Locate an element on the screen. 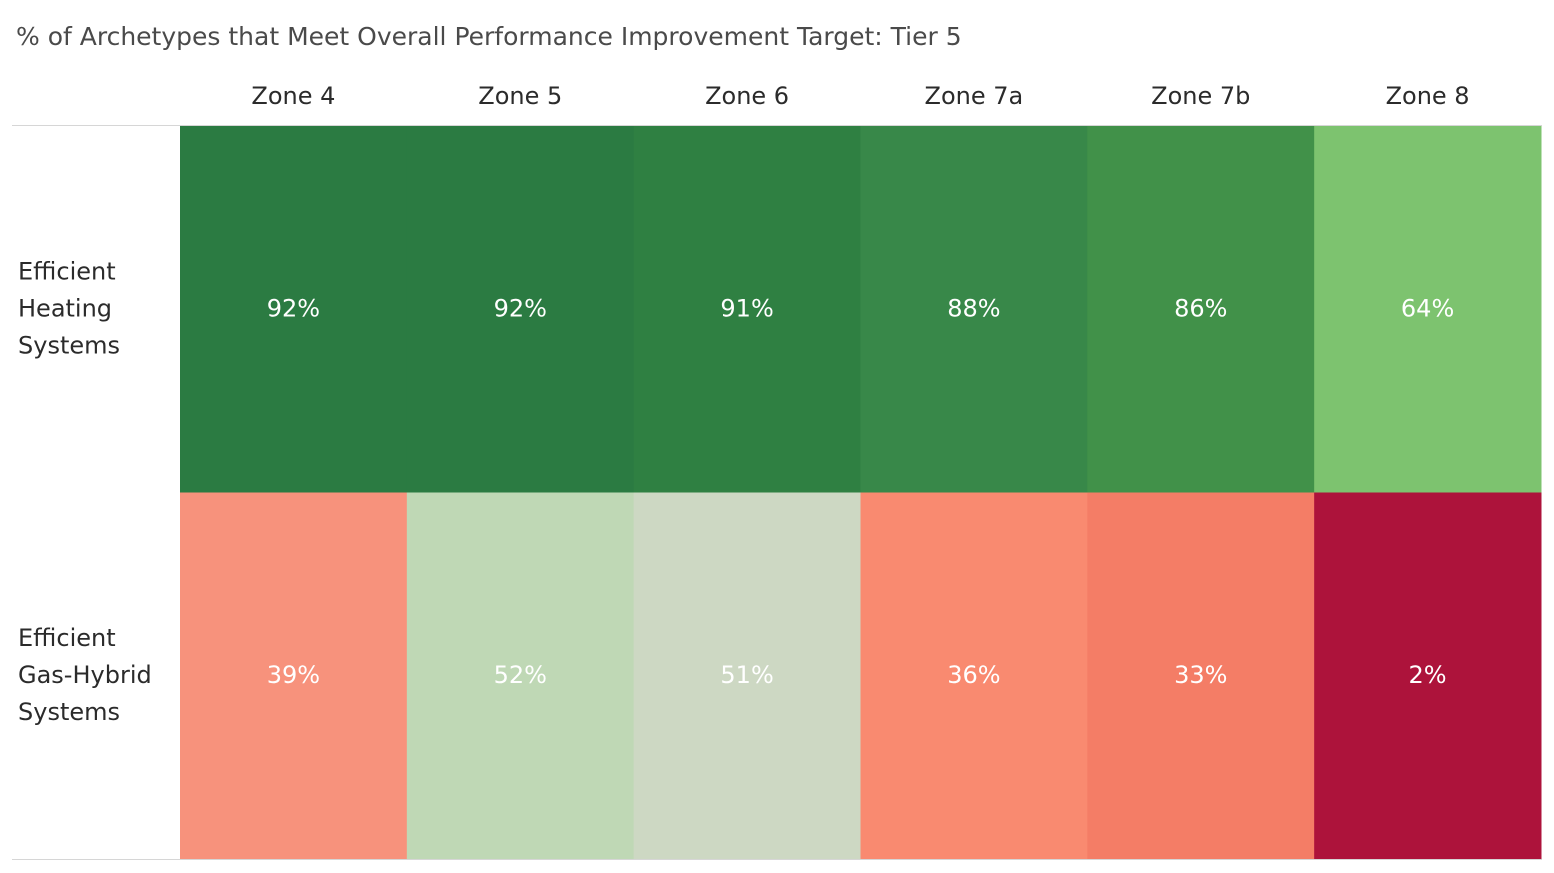 This screenshot has width=1554, height=873. row-label: Gas-Hybrid is located at coordinates (85, 675).